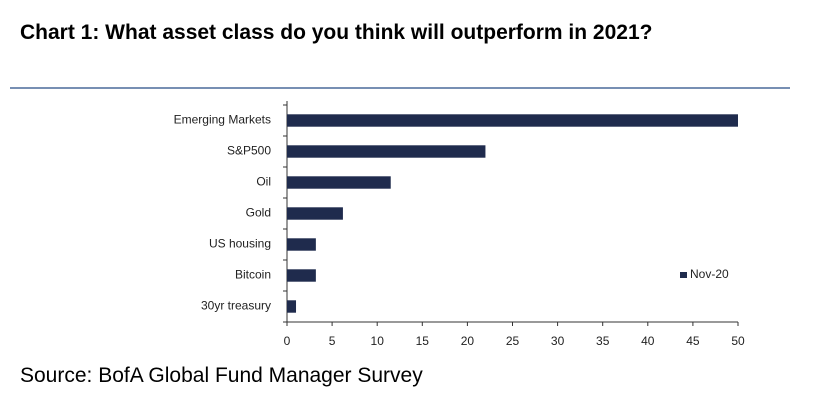 This screenshot has width=828, height=411. Describe the element at coordinates (236, 306) in the screenshot. I see `y-tick-label: 30yr treasury` at that location.